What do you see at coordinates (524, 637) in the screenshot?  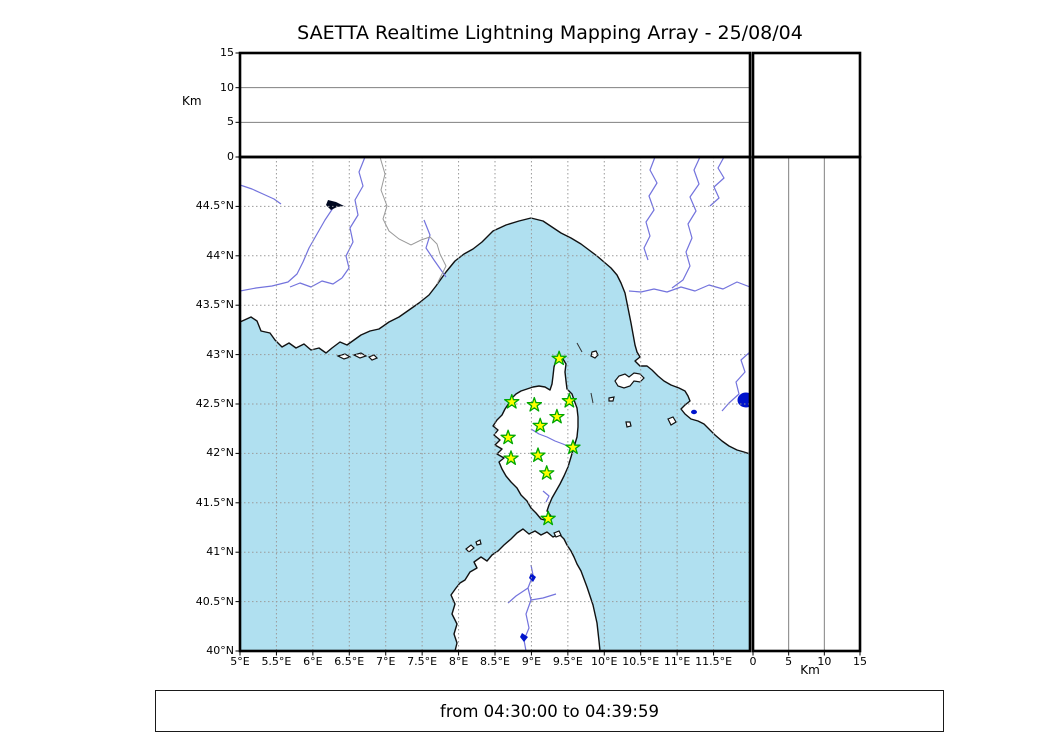 I see `lake-sardinia-south-lake` at bounding box center [524, 637].